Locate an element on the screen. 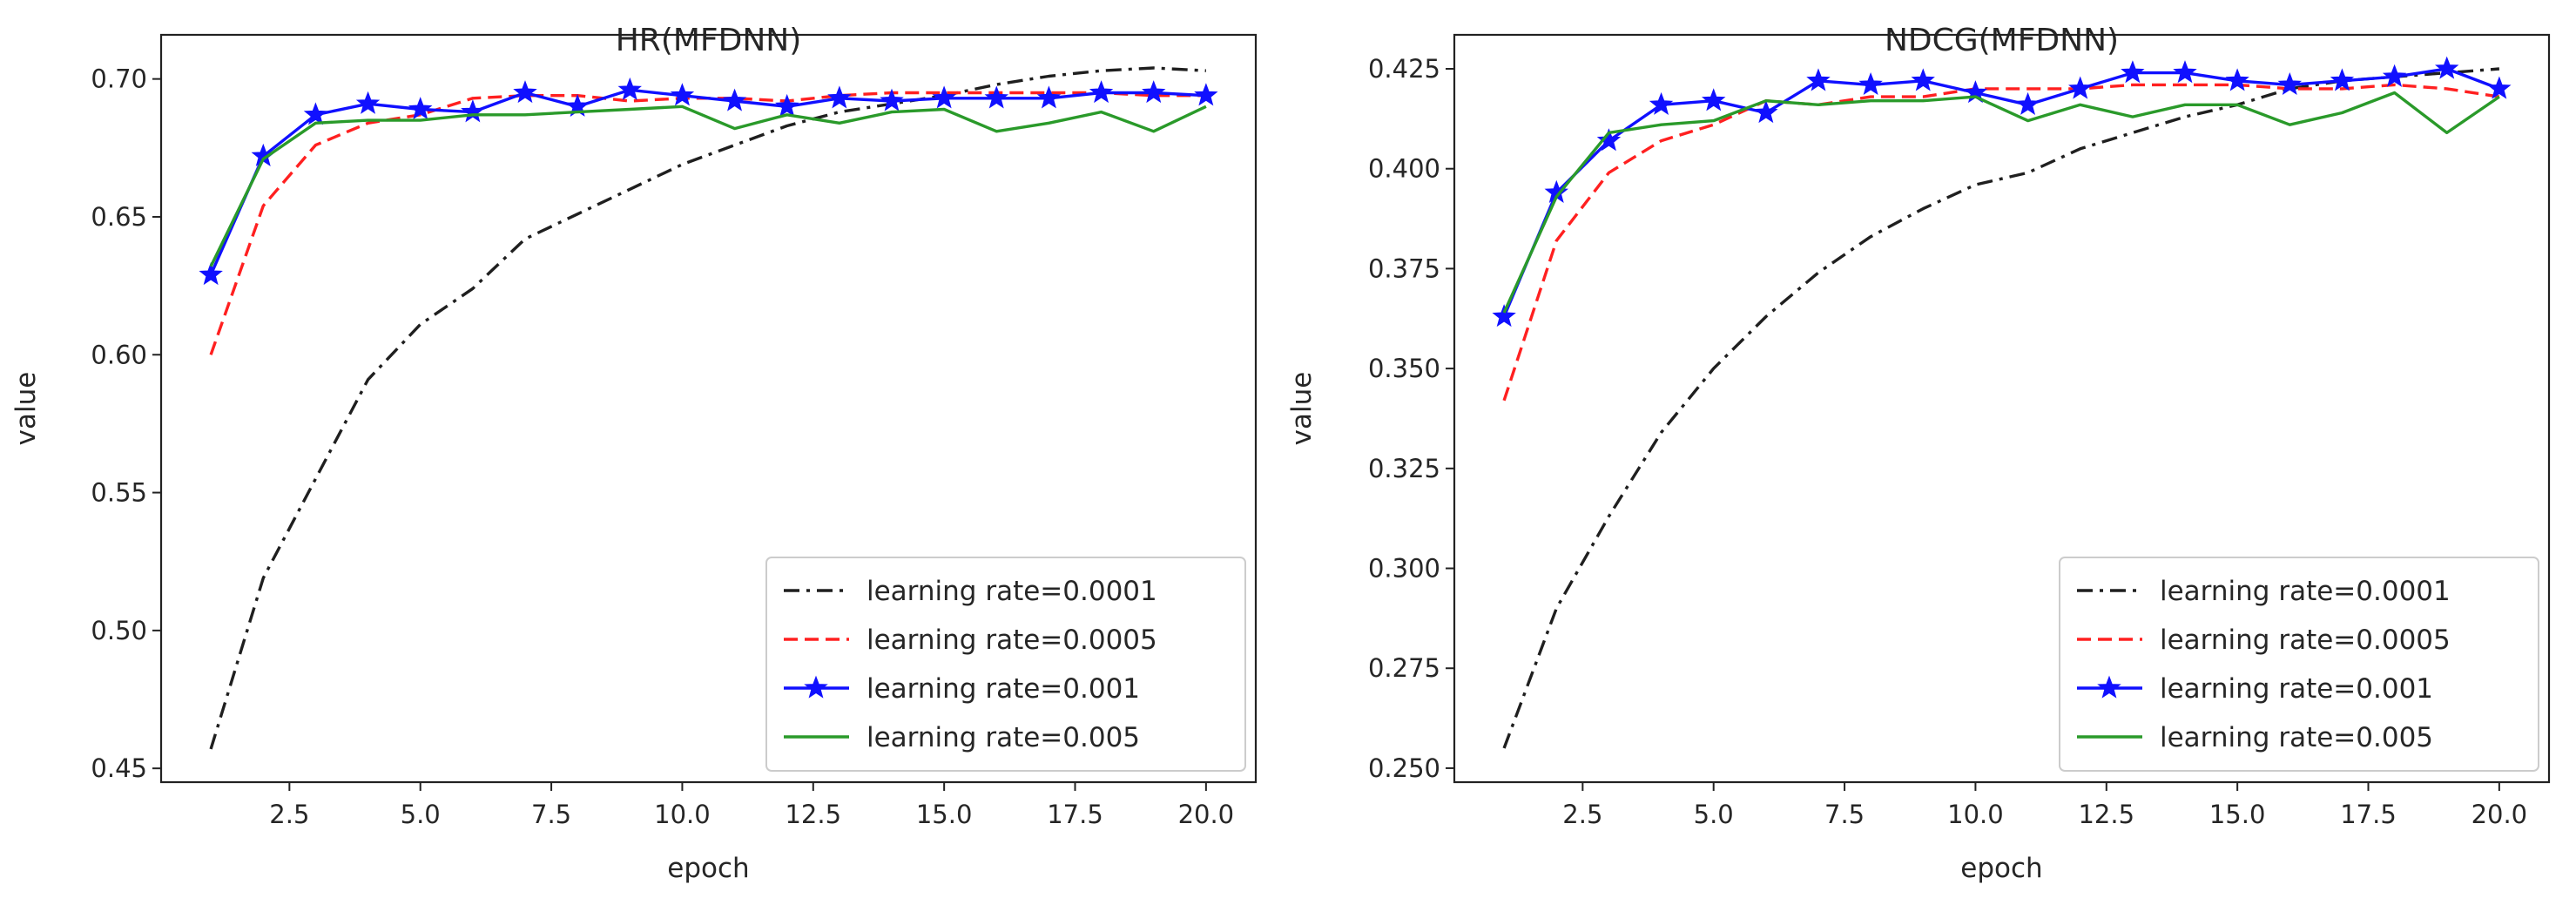 This screenshot has width=2576, height=898. y-tick-label: 0.375 is located at coordinates (1404, 268).